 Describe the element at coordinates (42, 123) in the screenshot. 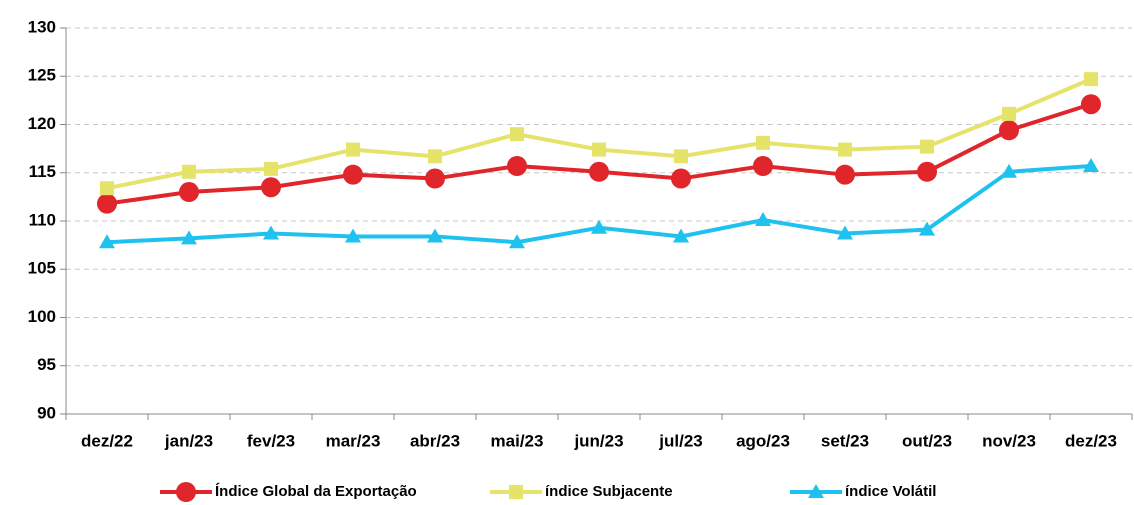

I see `y-tick-label: 120` at that location.